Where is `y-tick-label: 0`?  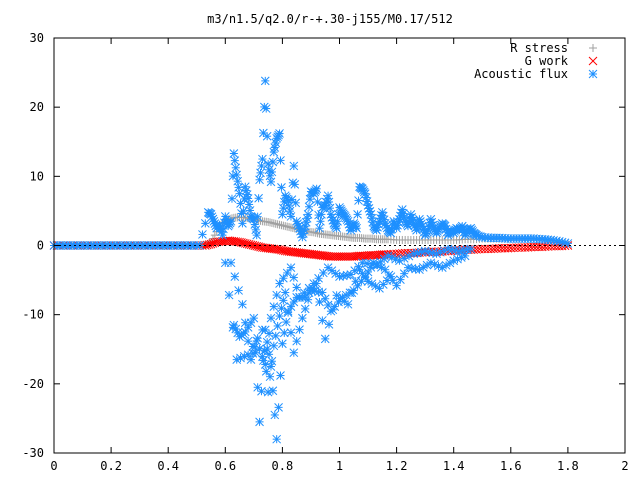
y-tick-label: 0 is located at coordinates (40, 246).